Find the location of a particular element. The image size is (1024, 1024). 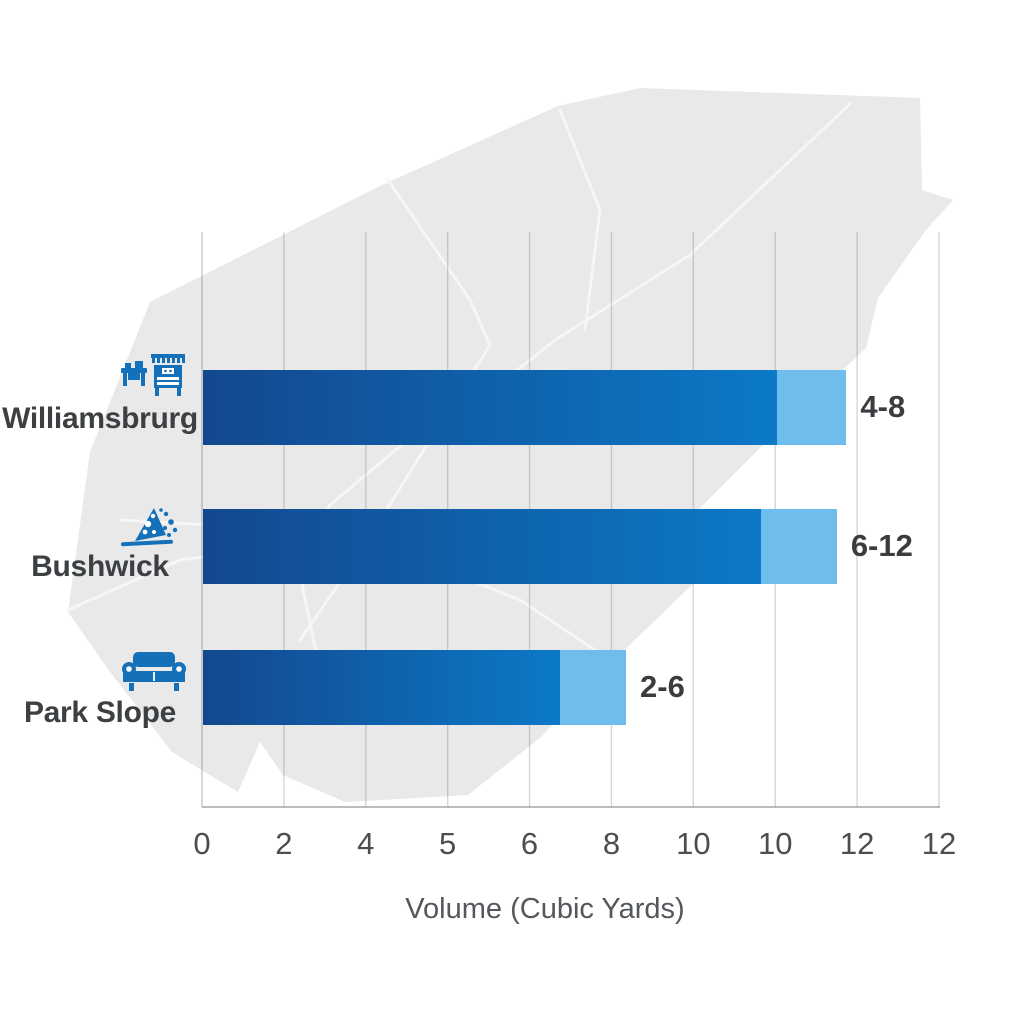

chart-row: 4-8 Williamsbrurg is located at coordinates (512, 399).